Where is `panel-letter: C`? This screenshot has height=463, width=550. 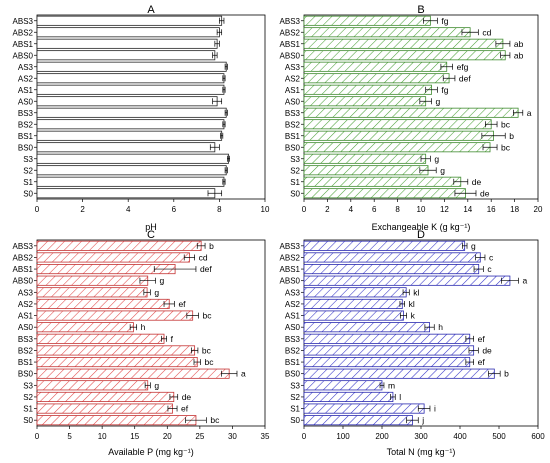
panel-letter: C is located at coordinates (151, 235).